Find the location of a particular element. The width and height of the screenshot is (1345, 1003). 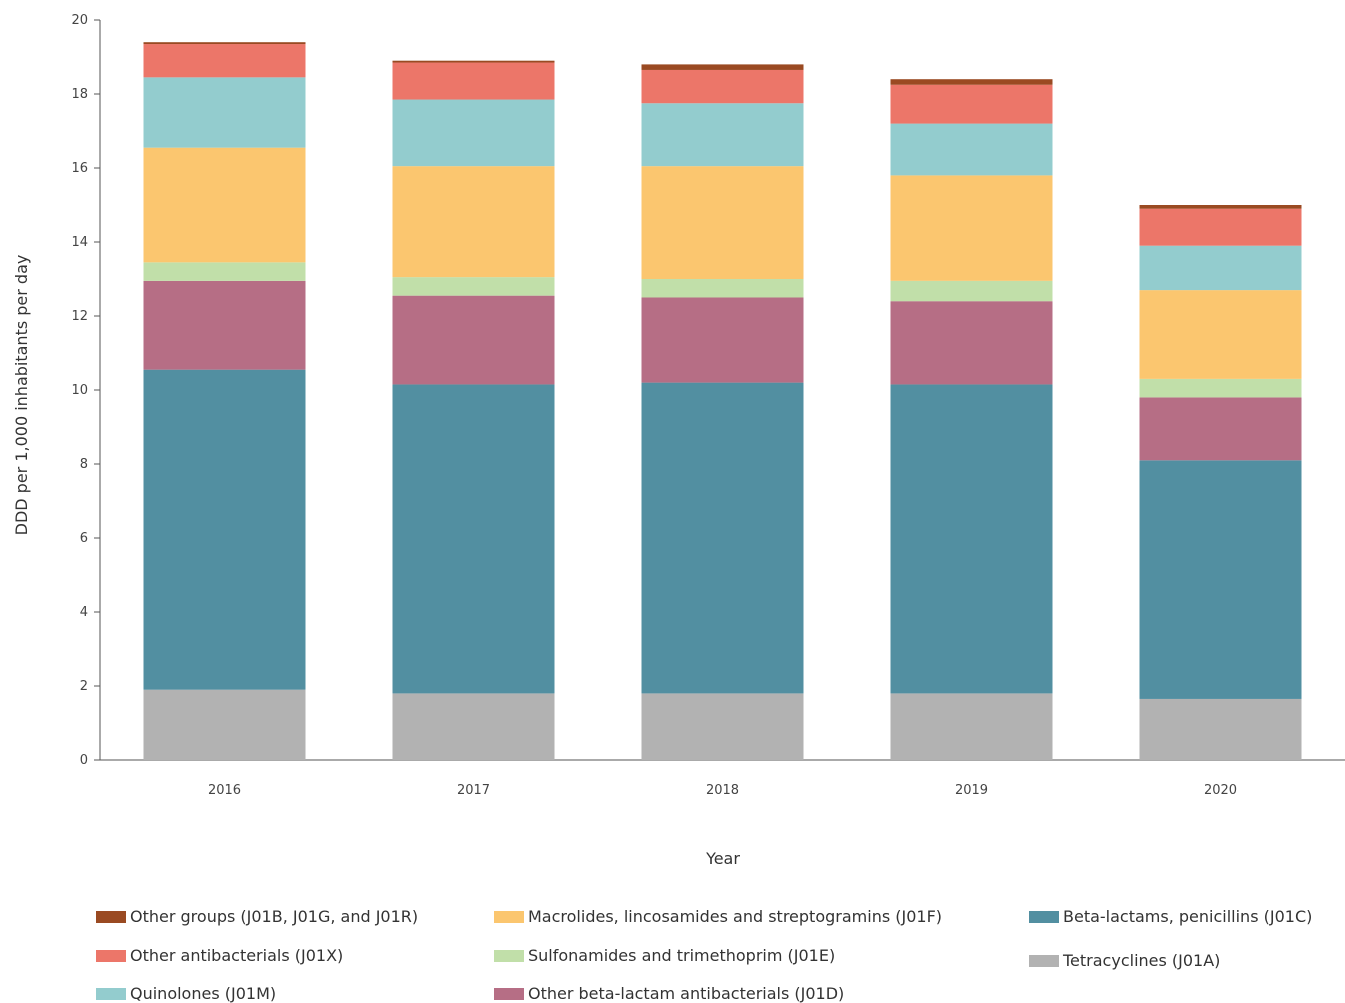

bar-segment-2016-s7 is located at coordinates (224, 43).